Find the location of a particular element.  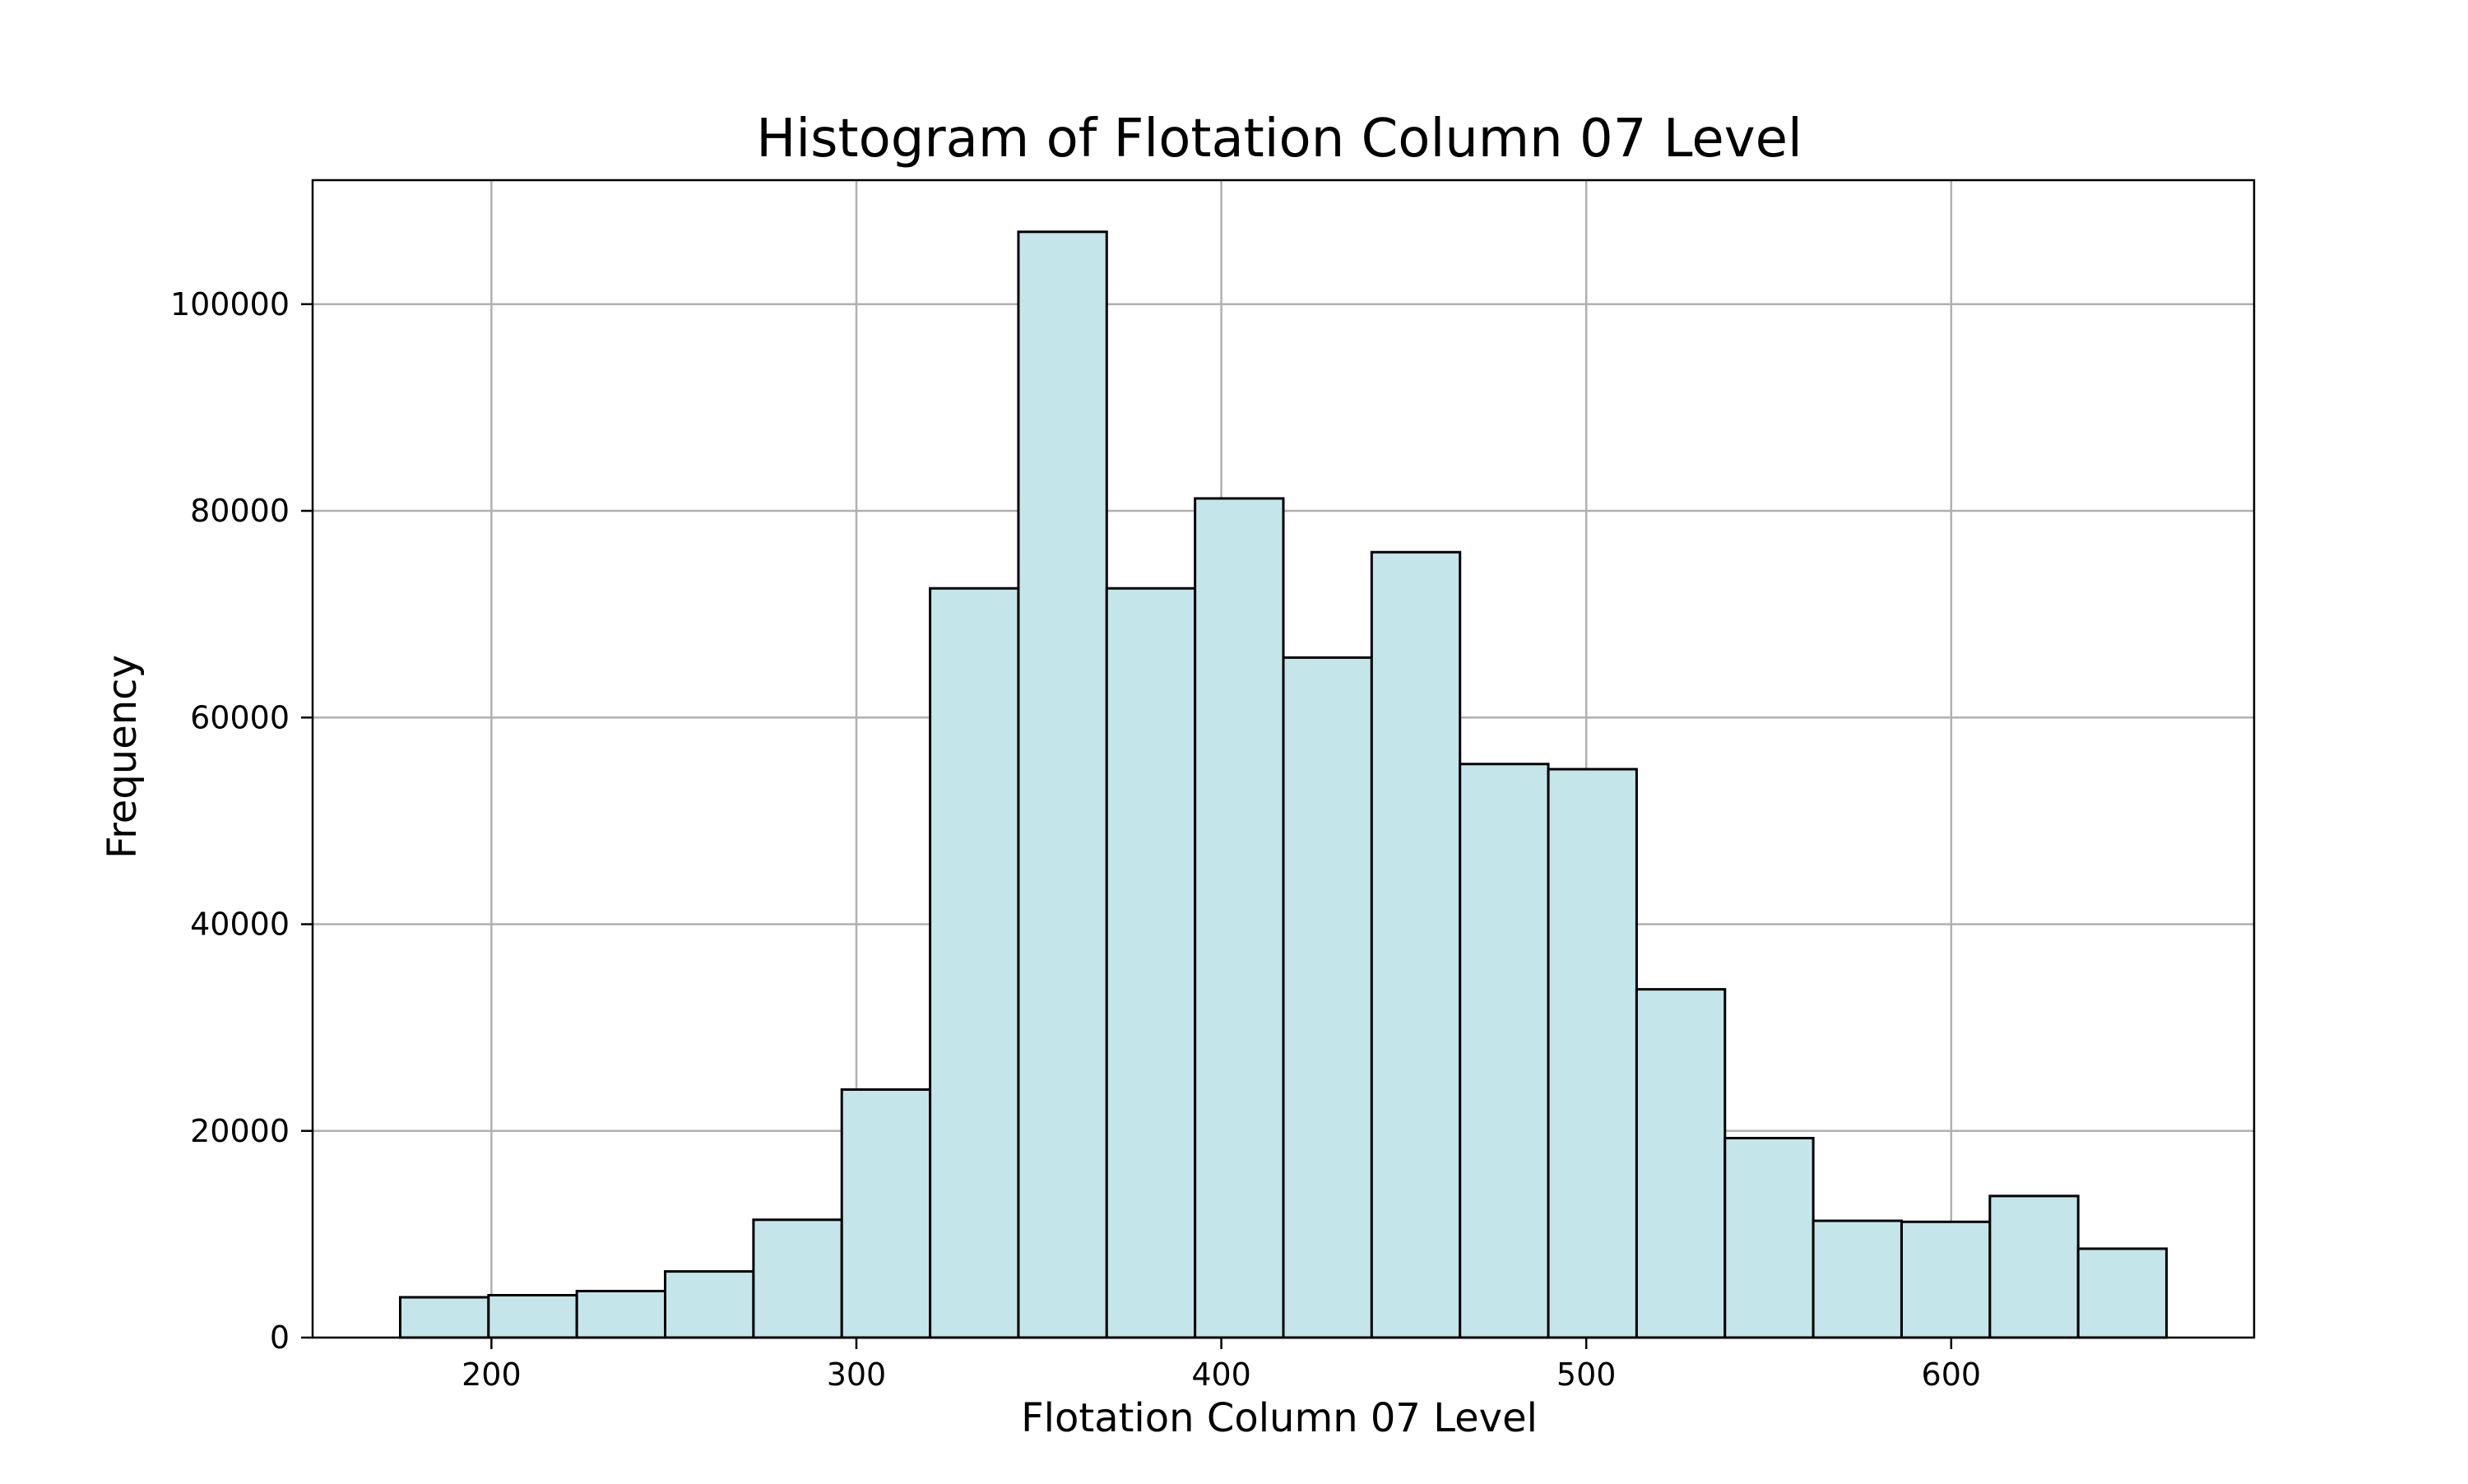

y-tick-label: 20000 is located at coordinates (240, 1131).